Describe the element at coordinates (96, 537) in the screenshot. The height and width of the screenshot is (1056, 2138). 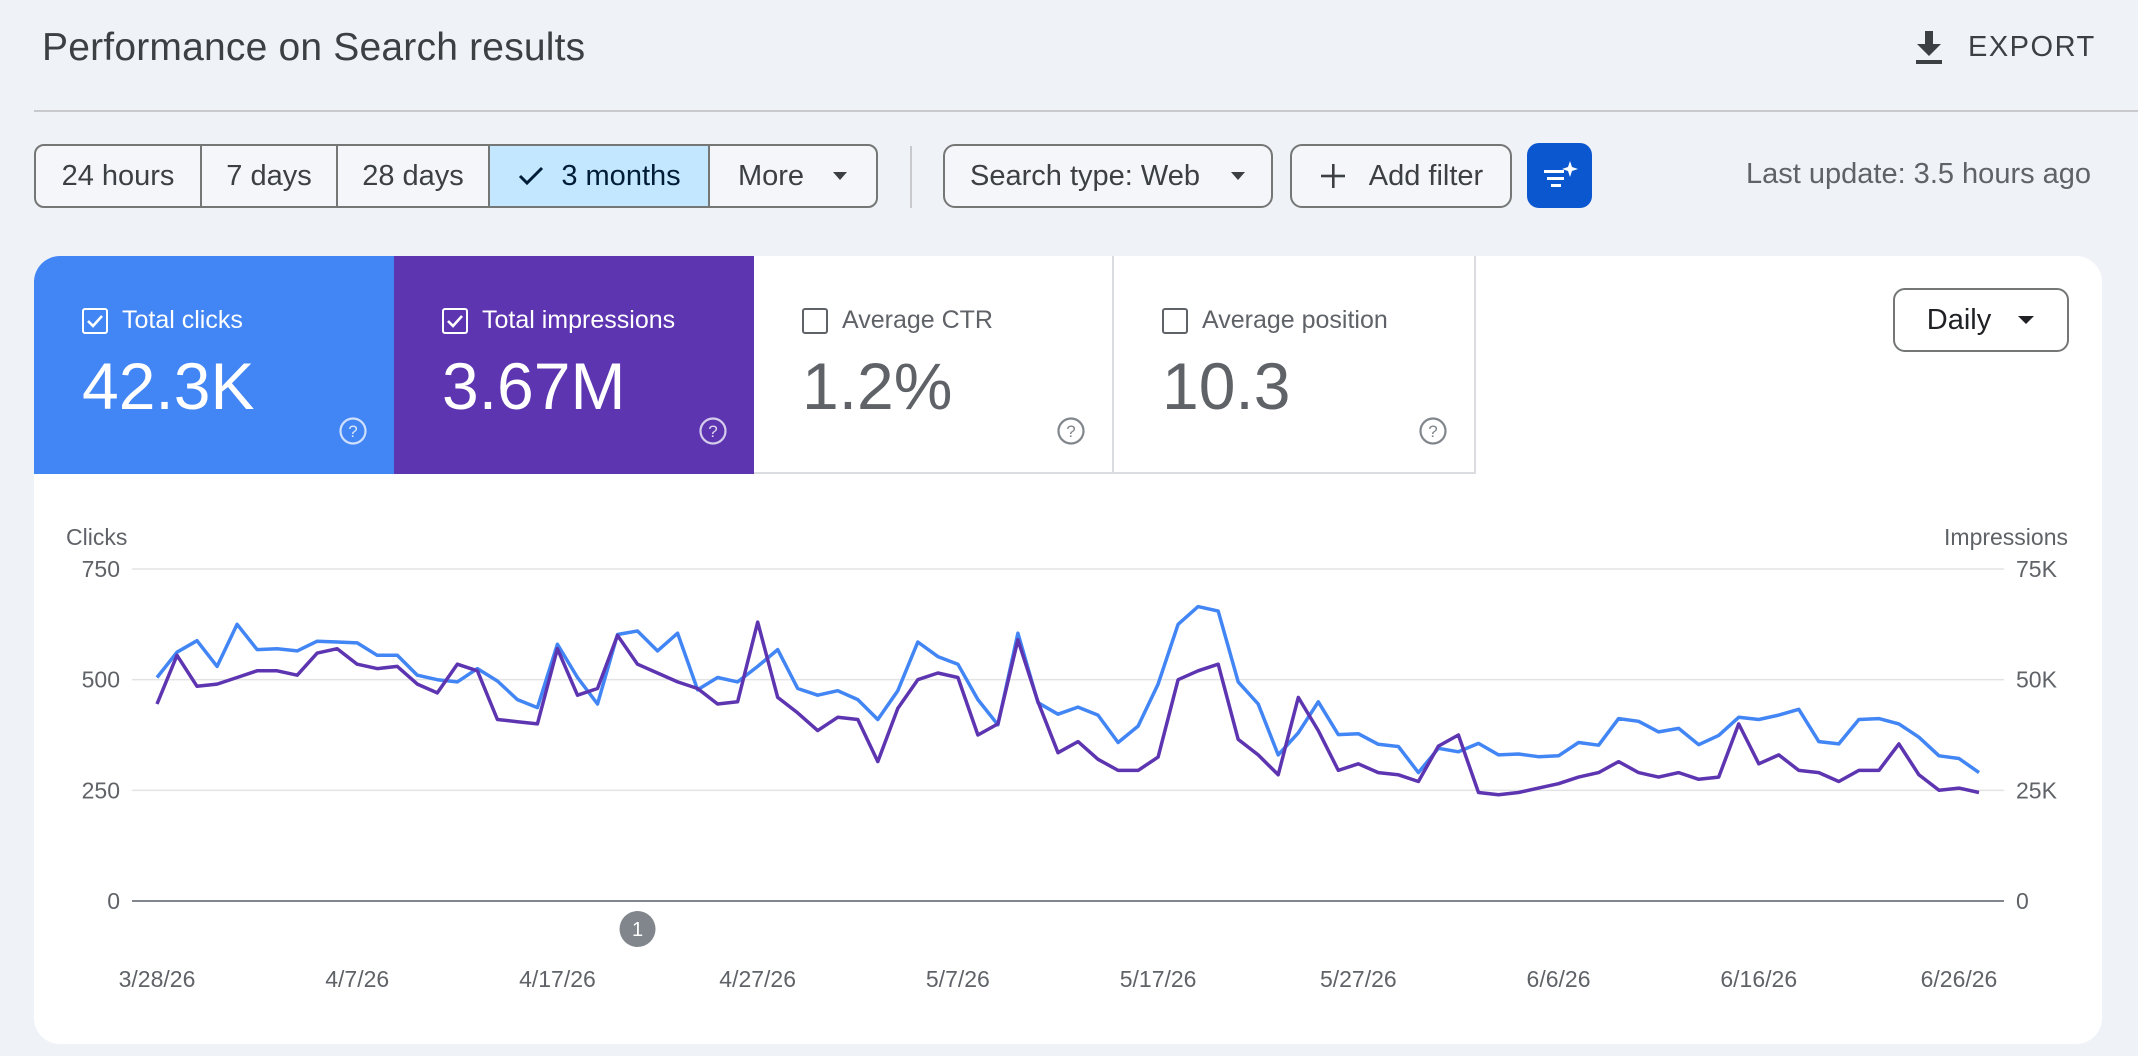
I see `y-left-axis-title: Clicks` at that location.